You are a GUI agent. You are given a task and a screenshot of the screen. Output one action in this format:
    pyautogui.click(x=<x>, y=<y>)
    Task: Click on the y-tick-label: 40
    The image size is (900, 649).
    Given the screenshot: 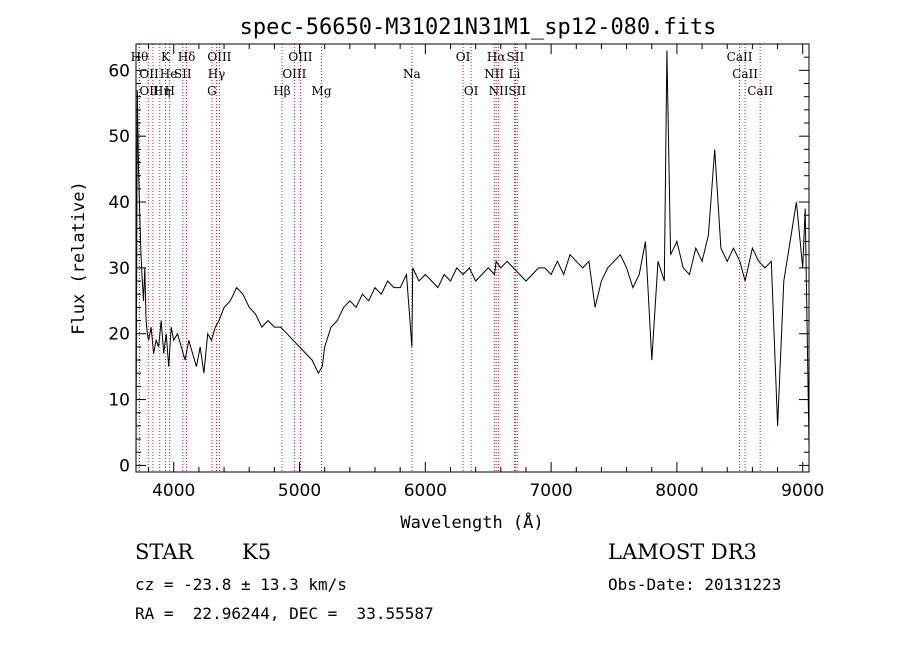 What is the action you would take?
    pyautogui.click(x=119, y=203)
    